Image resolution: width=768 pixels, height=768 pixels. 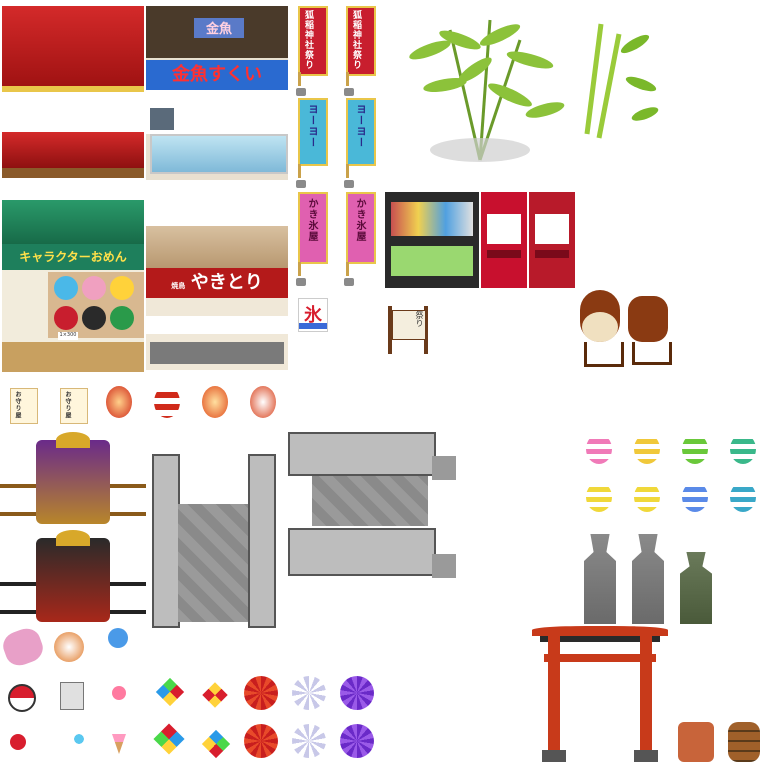 What do you see at coordinates (649, 330) in the screenshot?
I see `taiko-drum-side` at bounding box center [649, 330].